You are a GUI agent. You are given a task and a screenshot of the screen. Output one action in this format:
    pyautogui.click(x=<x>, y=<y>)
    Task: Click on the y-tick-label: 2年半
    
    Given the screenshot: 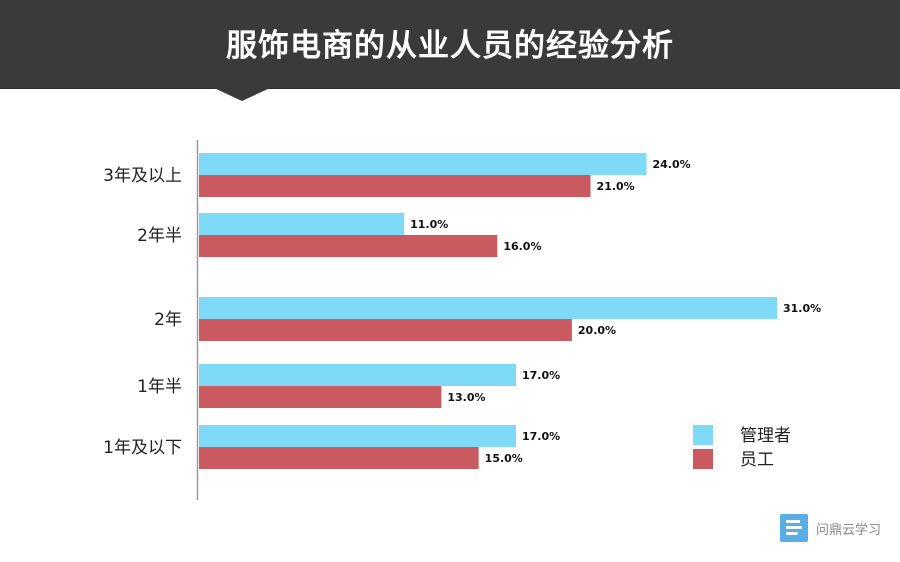 What is the action you would take?
    pyautogui.click(x=159, y=236)
    